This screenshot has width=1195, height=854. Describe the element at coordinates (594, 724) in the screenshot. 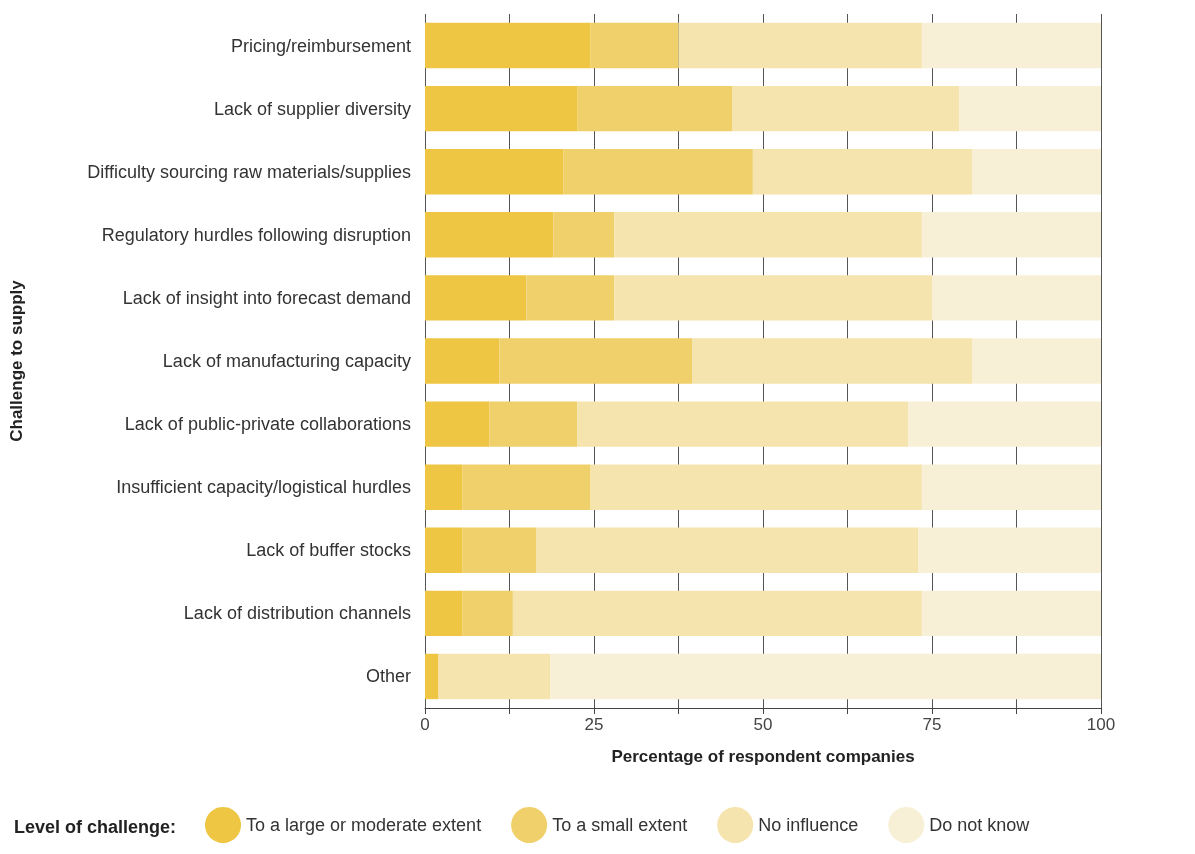

I see `x-tick-label: 25` at that location.